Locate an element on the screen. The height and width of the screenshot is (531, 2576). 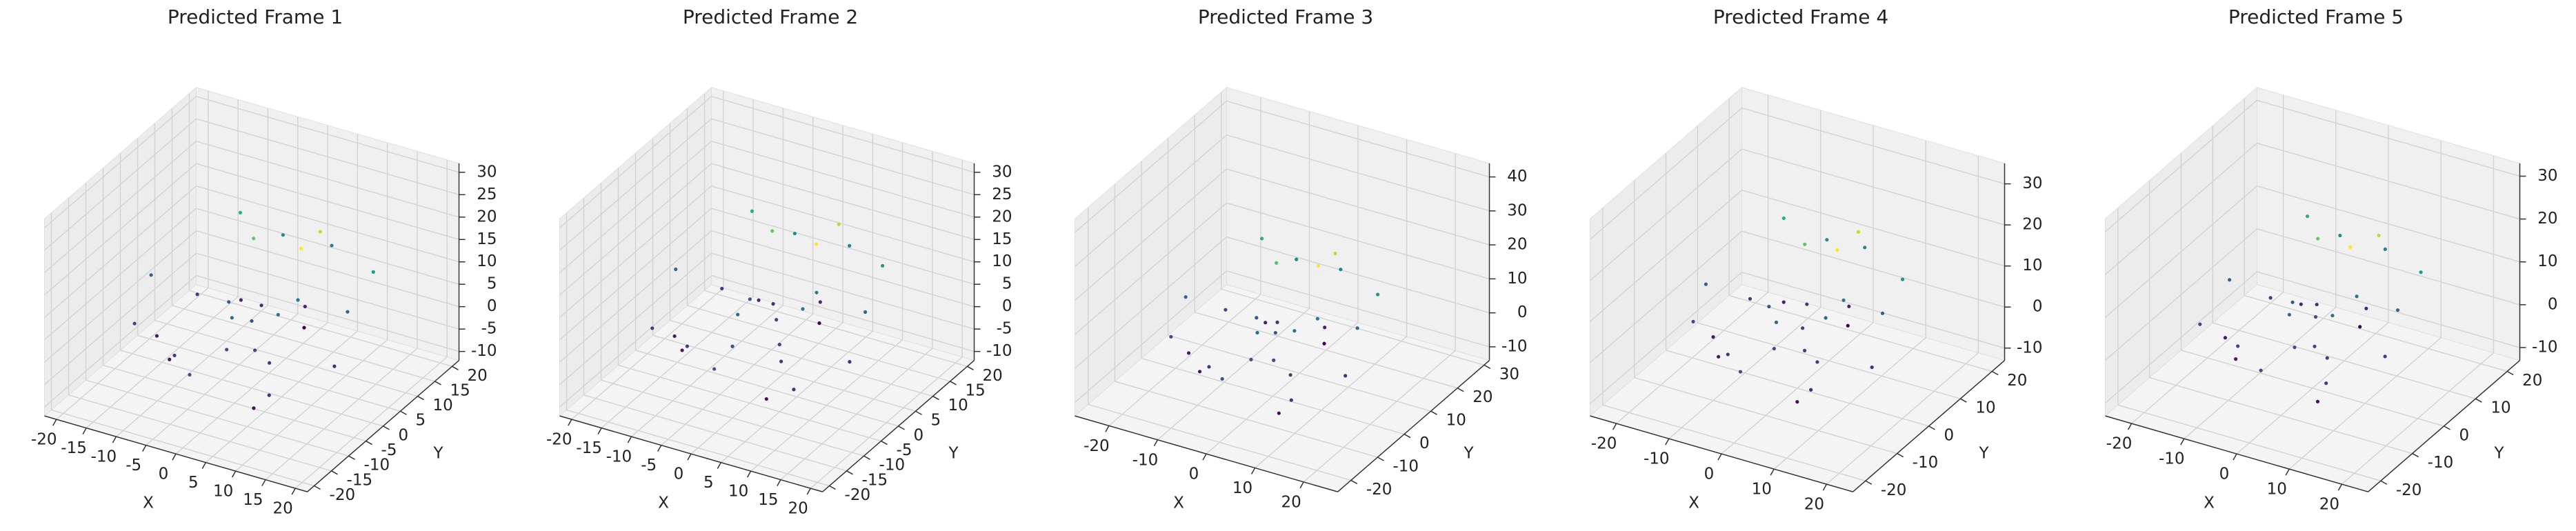
y-tick-label: -15 is located at coordinates (875, 480).